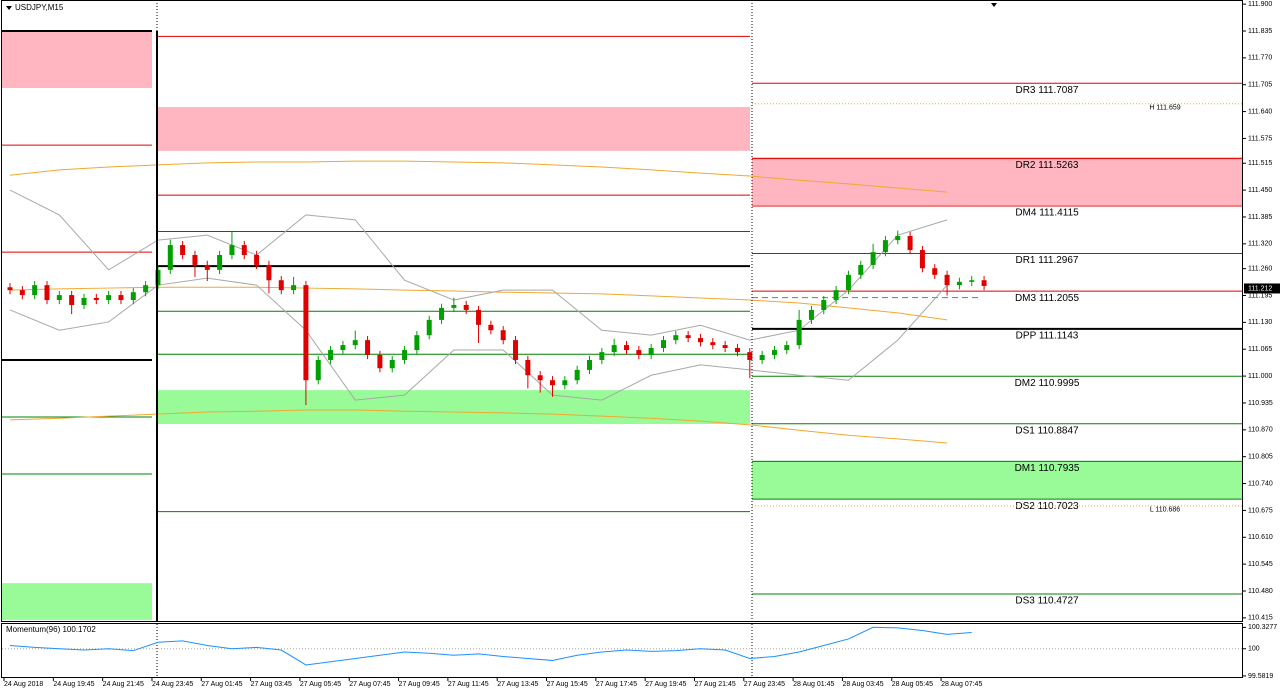 The image size is (1280, 690). Describe the element at coordinates (665, 684) in the screenshot. I see `x-tick-label: 27 Aug 19:45` at that location.